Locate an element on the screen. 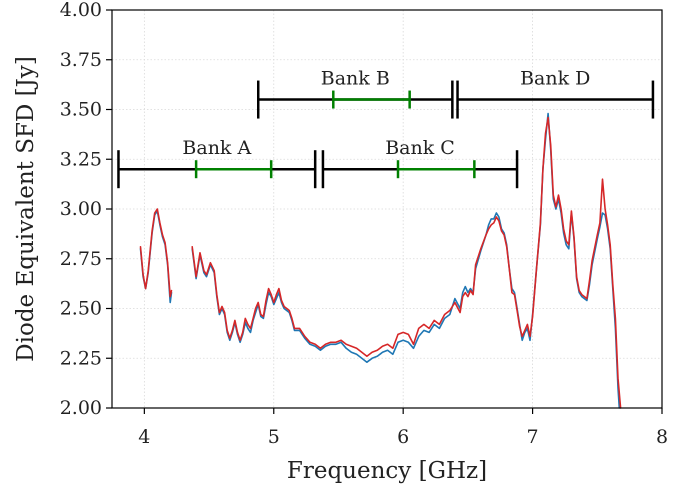 The height and width of the screenshot is (491, 696). series-line-red is located at coordinates (156, 253).